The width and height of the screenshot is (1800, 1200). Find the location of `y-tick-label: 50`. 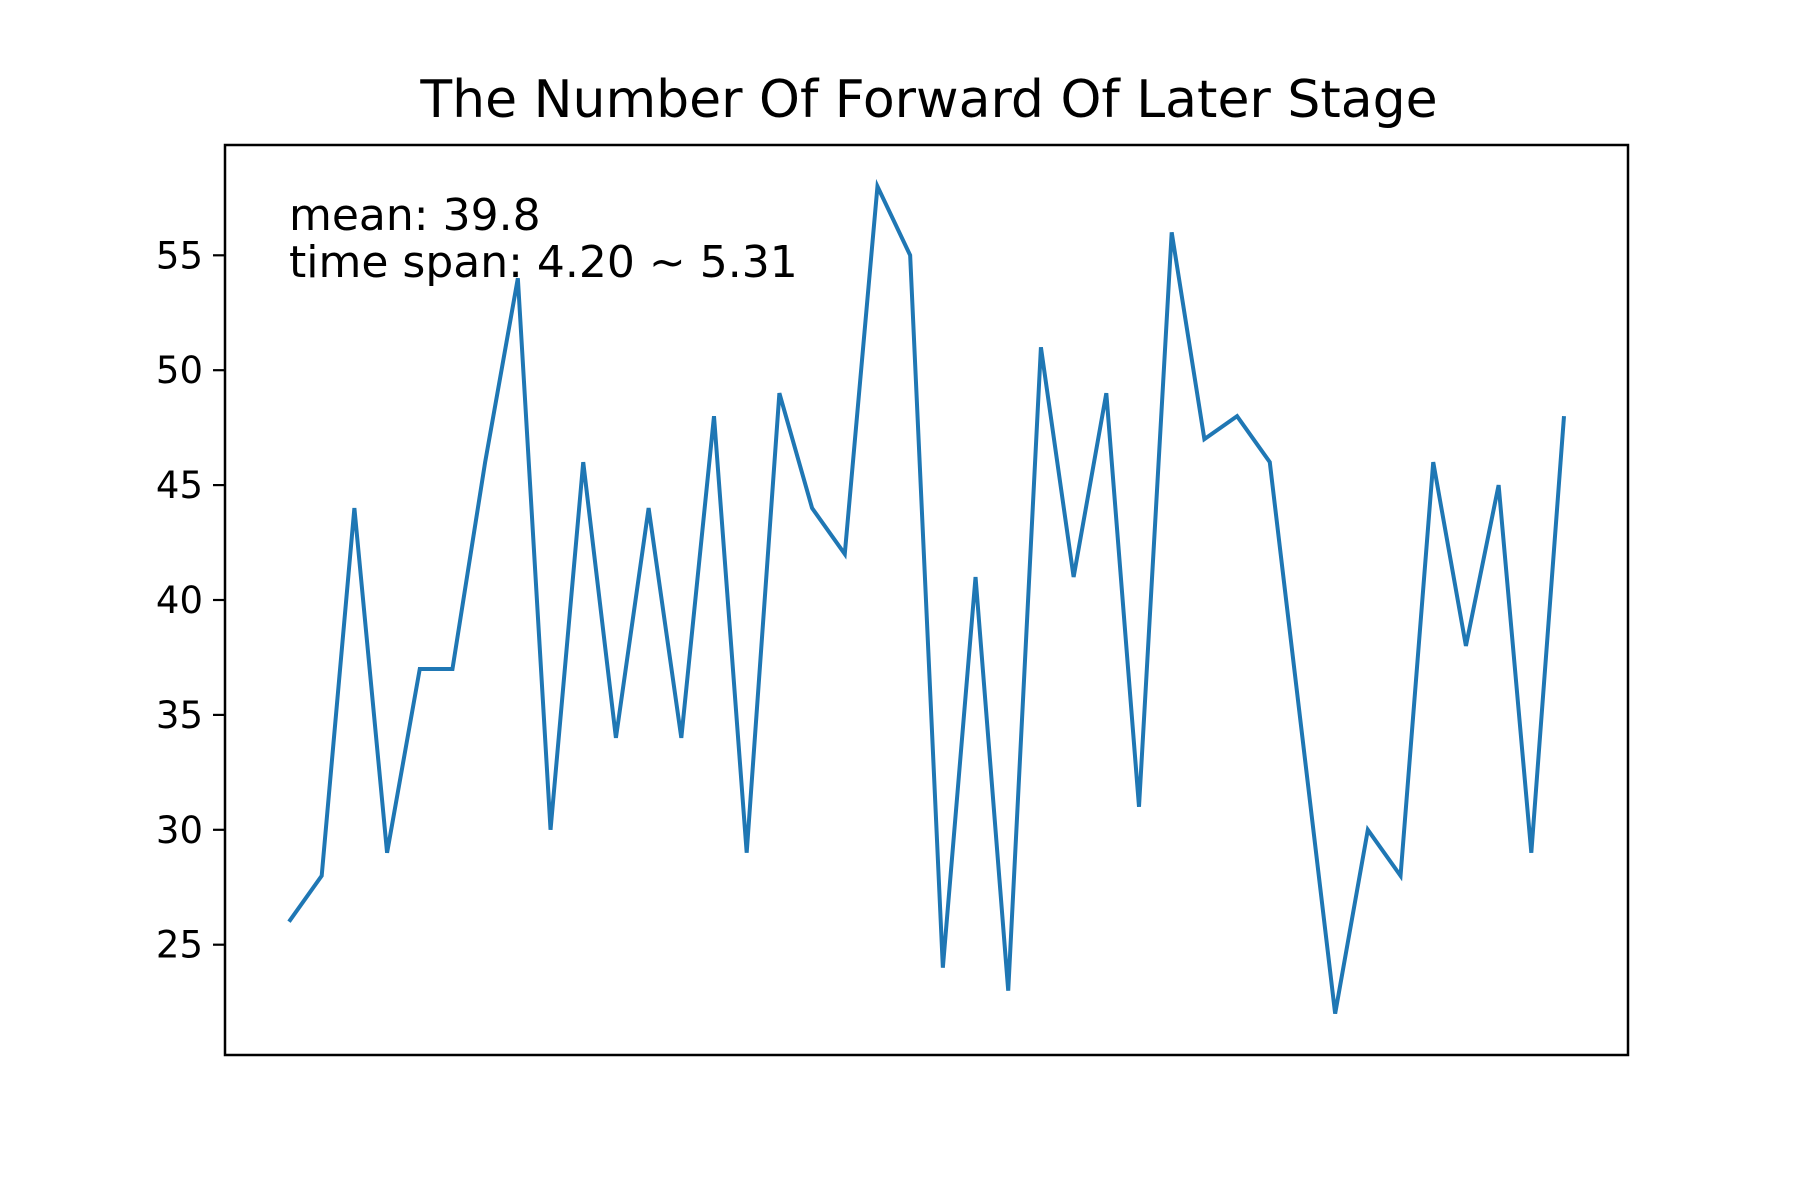

y-tick-label: 50 is located at coordinates (179, 370).